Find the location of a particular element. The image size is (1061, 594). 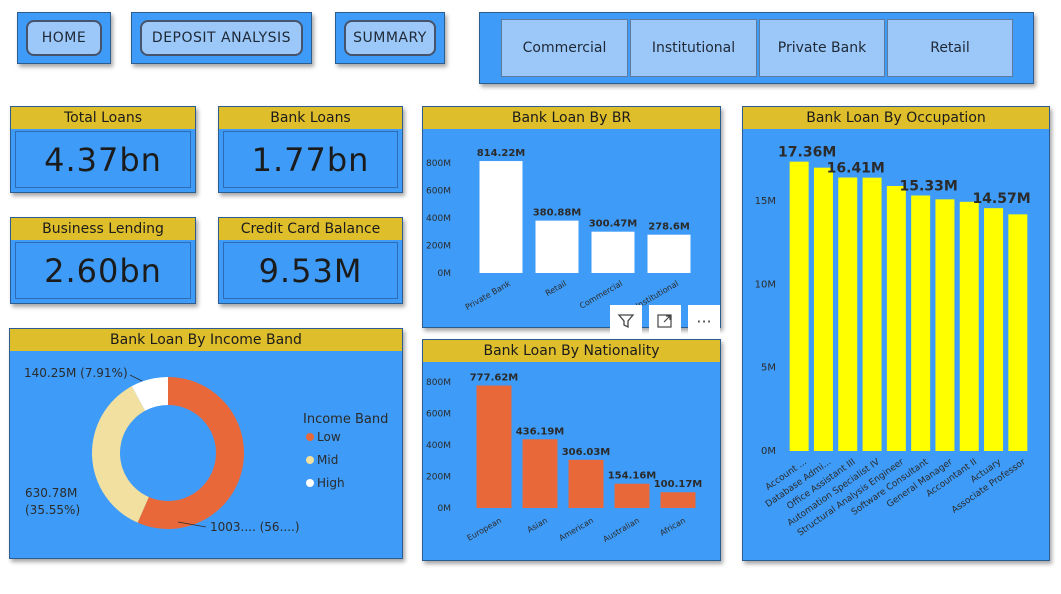

data-label: 14.57M is located at coordinates (1001, 199).